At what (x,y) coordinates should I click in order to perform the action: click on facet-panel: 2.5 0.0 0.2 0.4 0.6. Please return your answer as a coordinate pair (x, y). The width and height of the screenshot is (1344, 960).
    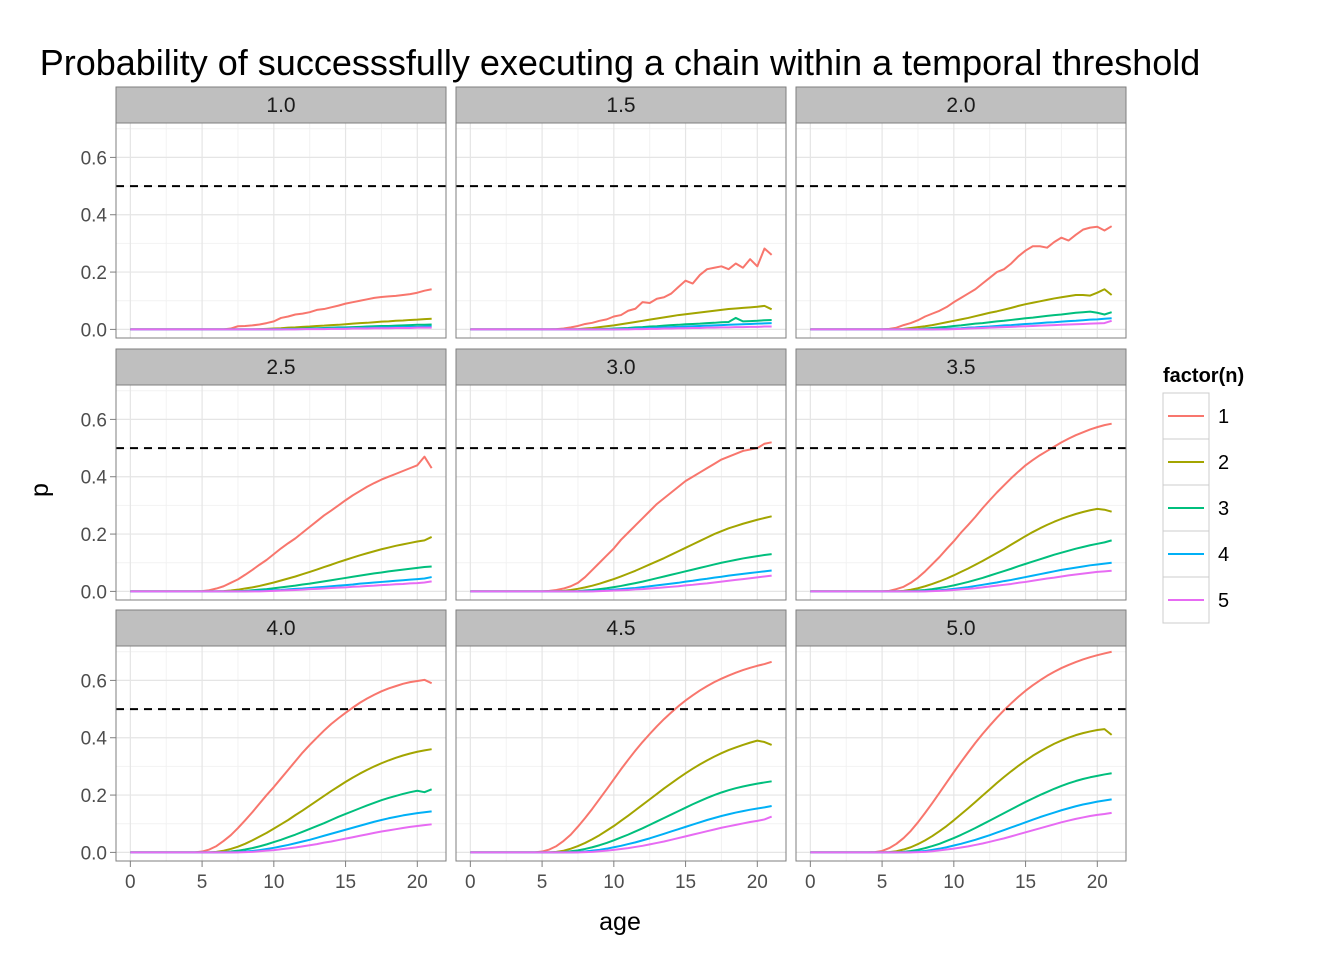
    Looking at the image, I should click on (264, 475).